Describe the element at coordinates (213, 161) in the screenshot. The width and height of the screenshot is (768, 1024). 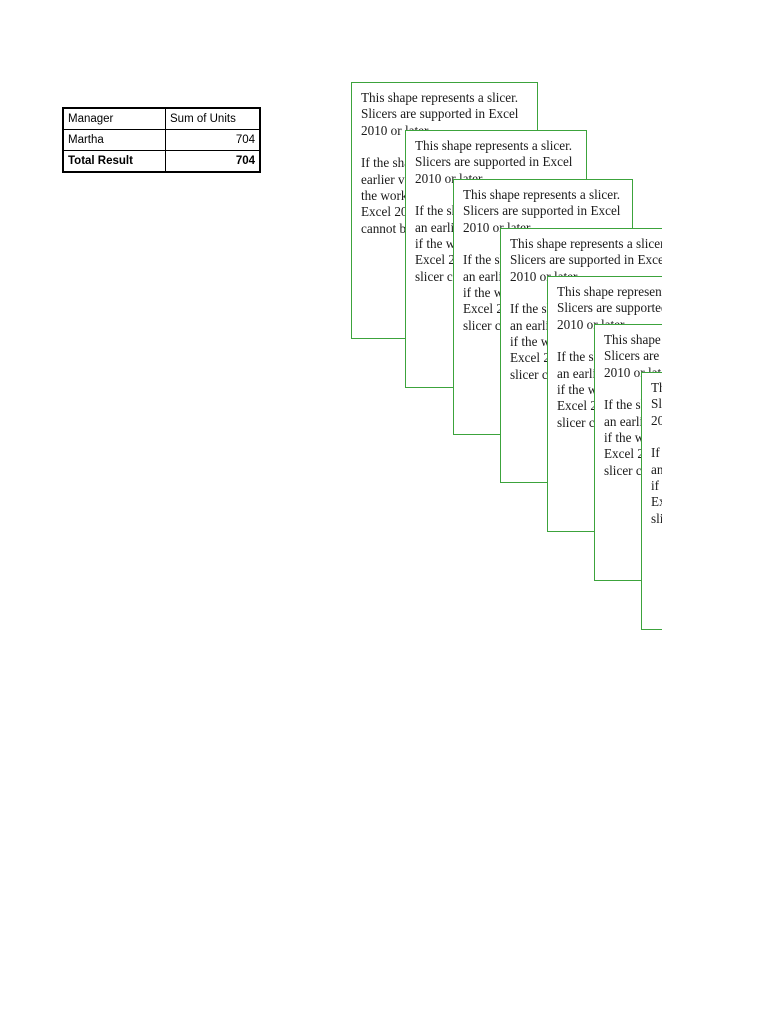
I see `cell-total-units: 704` at that location.